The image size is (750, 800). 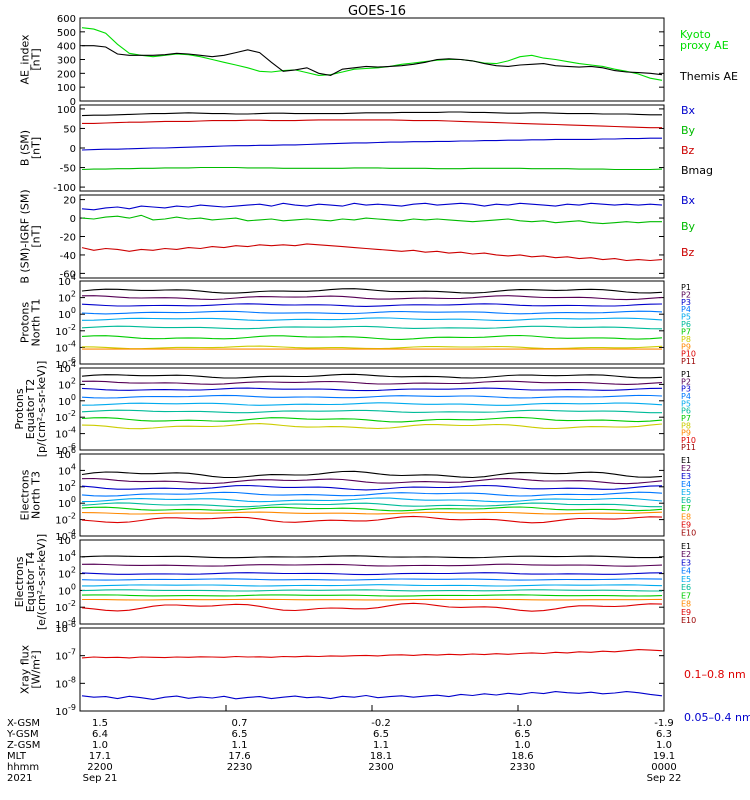 What do you see at coordinates (715, 674) in the screenshot?
I see `legend-entry: 0.1–0.8 nm` at bounding box center [715, 674].